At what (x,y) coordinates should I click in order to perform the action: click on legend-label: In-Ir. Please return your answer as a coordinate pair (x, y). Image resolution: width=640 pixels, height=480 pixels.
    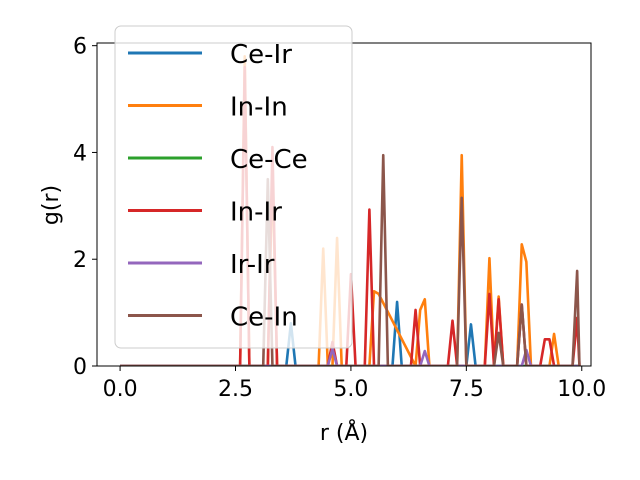
    Looking at the image, I should click on (256, 213).